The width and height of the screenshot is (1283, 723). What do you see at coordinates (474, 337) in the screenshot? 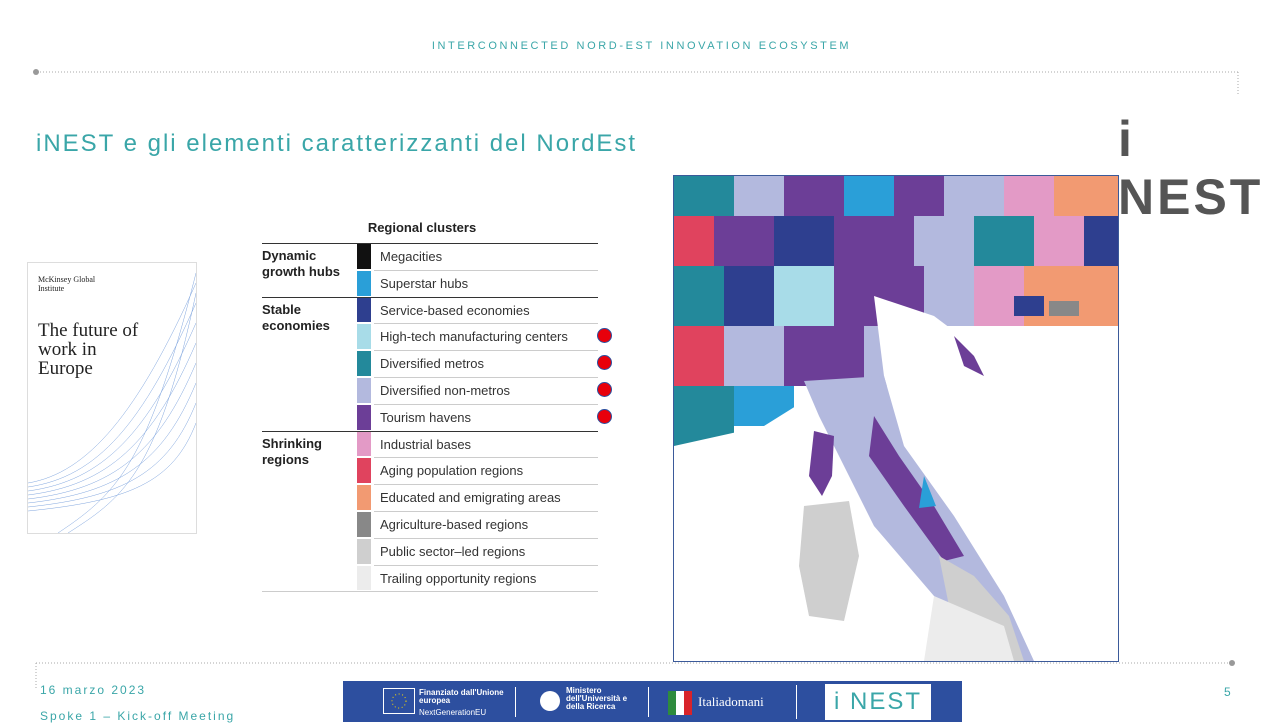
I see `cluster-label: High-tech manufacturing centers` at bounding box center [474, 337].